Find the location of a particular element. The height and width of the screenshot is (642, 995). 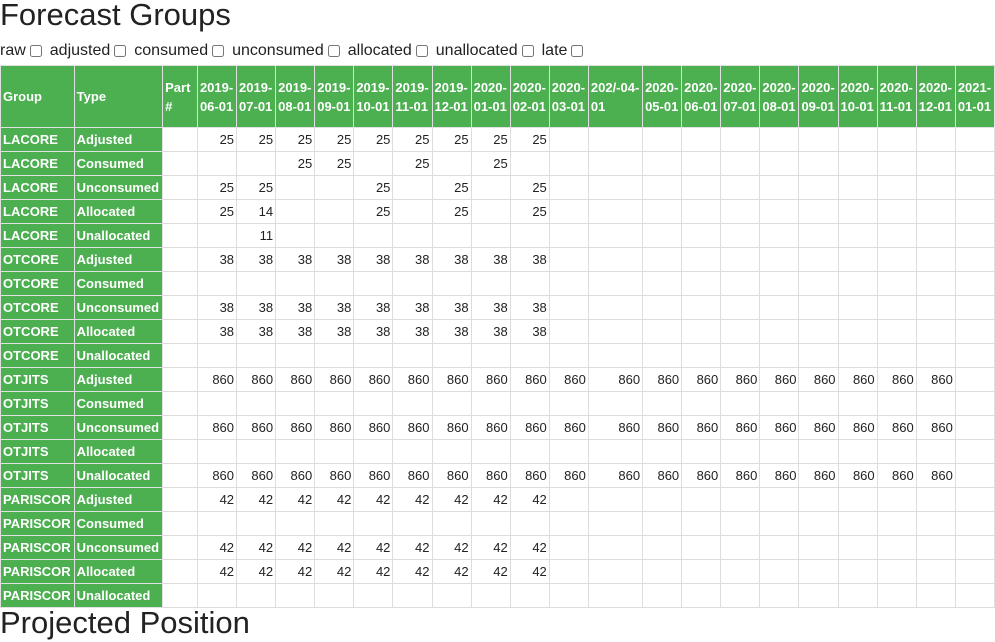

table-row: LACORE Consumed 25 25 25 25 is located at coordinates (497, 163).